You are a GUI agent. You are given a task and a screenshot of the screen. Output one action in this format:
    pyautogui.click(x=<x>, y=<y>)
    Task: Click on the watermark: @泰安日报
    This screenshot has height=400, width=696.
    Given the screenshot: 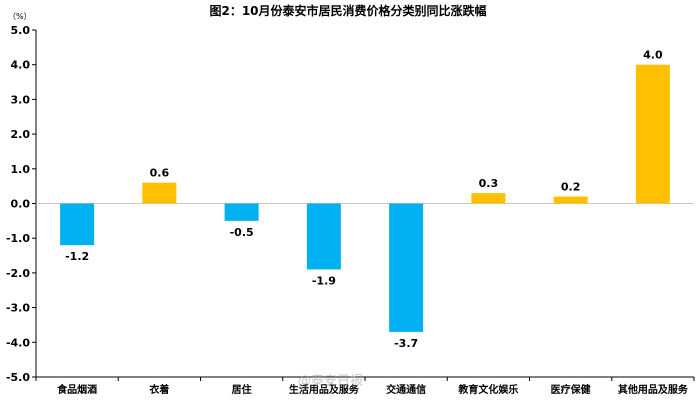 What is the action you would take?
    pyautogui.click(x=330, y=381)
    